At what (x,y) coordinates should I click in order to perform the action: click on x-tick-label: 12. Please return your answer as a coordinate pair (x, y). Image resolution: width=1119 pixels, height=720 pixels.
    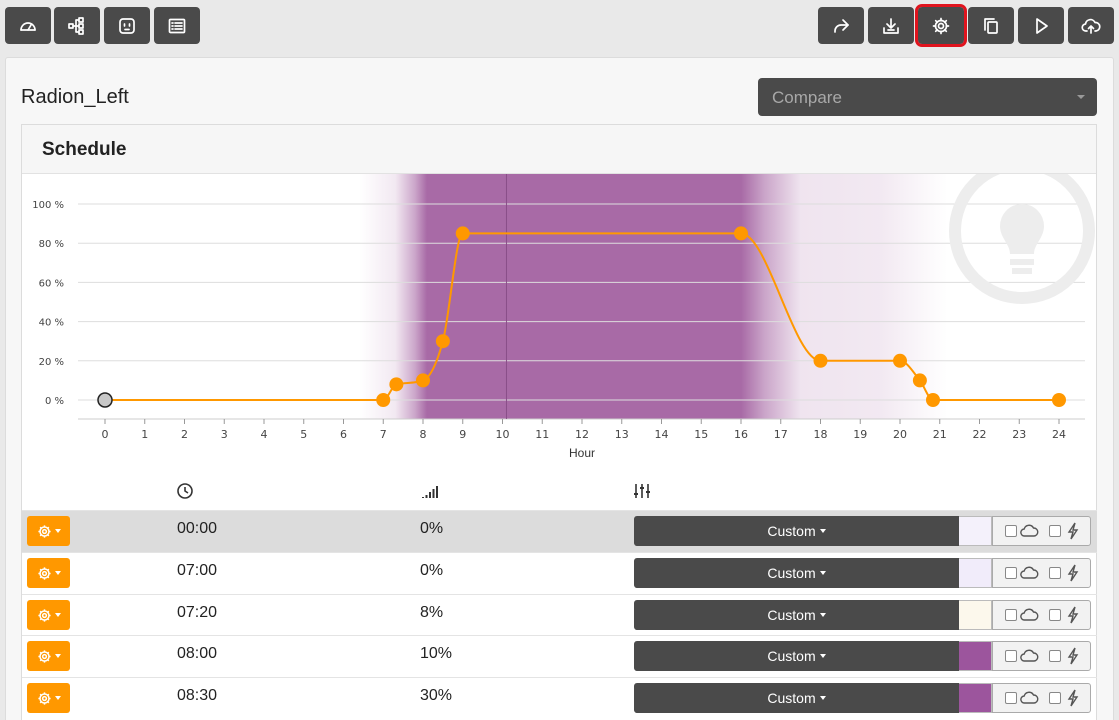
    Looking at the image, I should click on (582, 434).